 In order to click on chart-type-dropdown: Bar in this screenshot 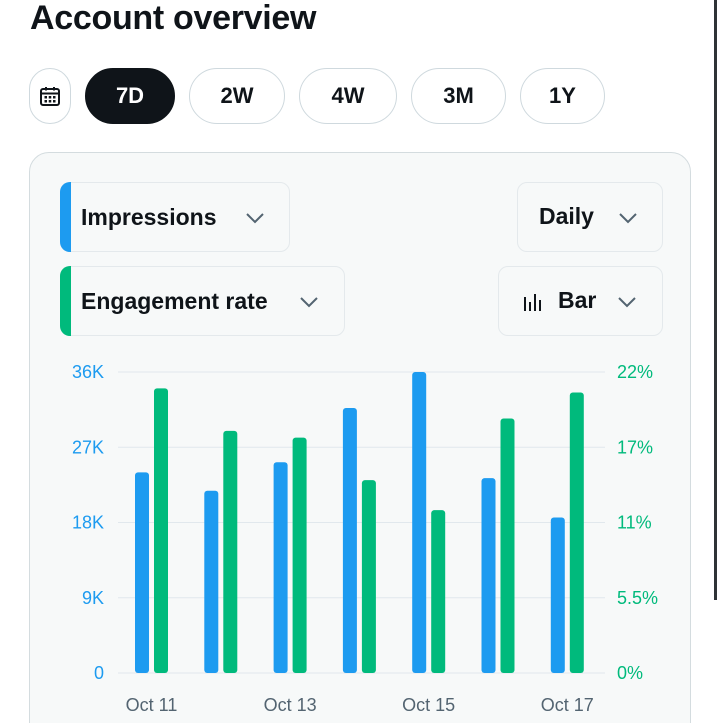, I will do `click(580, 301)`.